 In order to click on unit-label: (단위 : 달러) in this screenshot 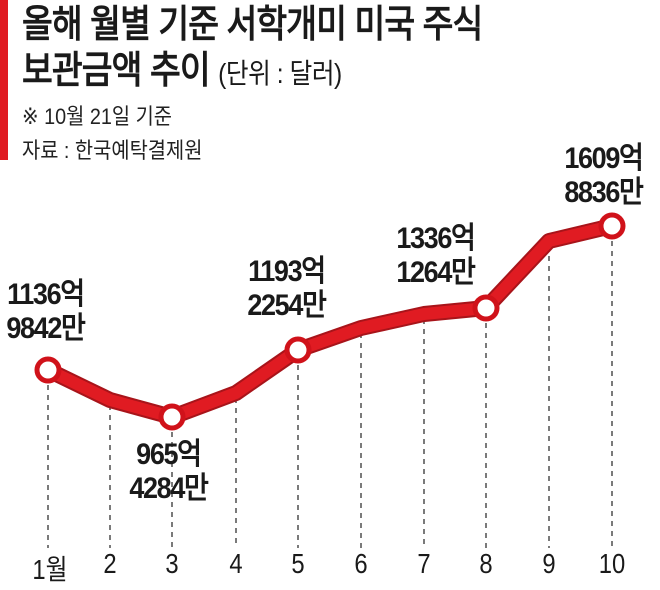, I will do `click(280, 73)`.